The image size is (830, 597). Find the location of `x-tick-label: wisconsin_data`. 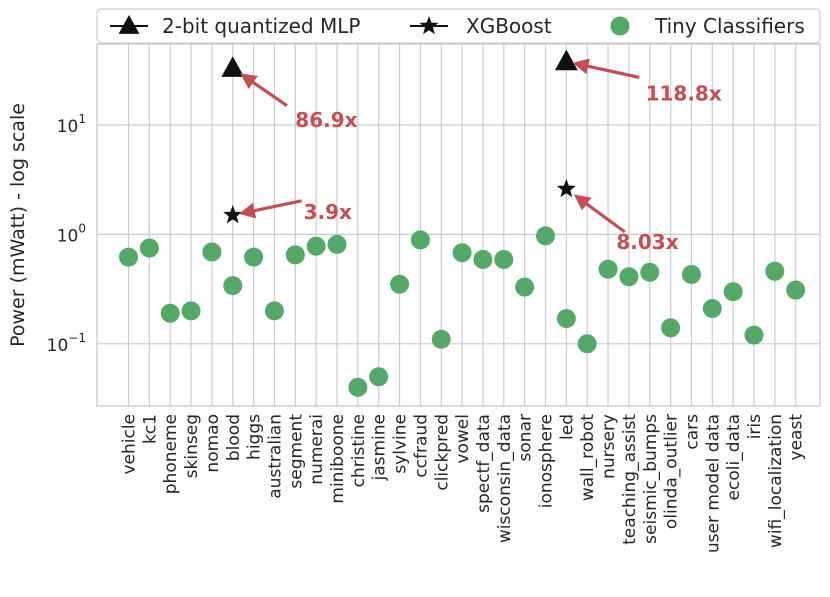

x-tick-label: wisconsin_data is located at coordinates (505, 478).